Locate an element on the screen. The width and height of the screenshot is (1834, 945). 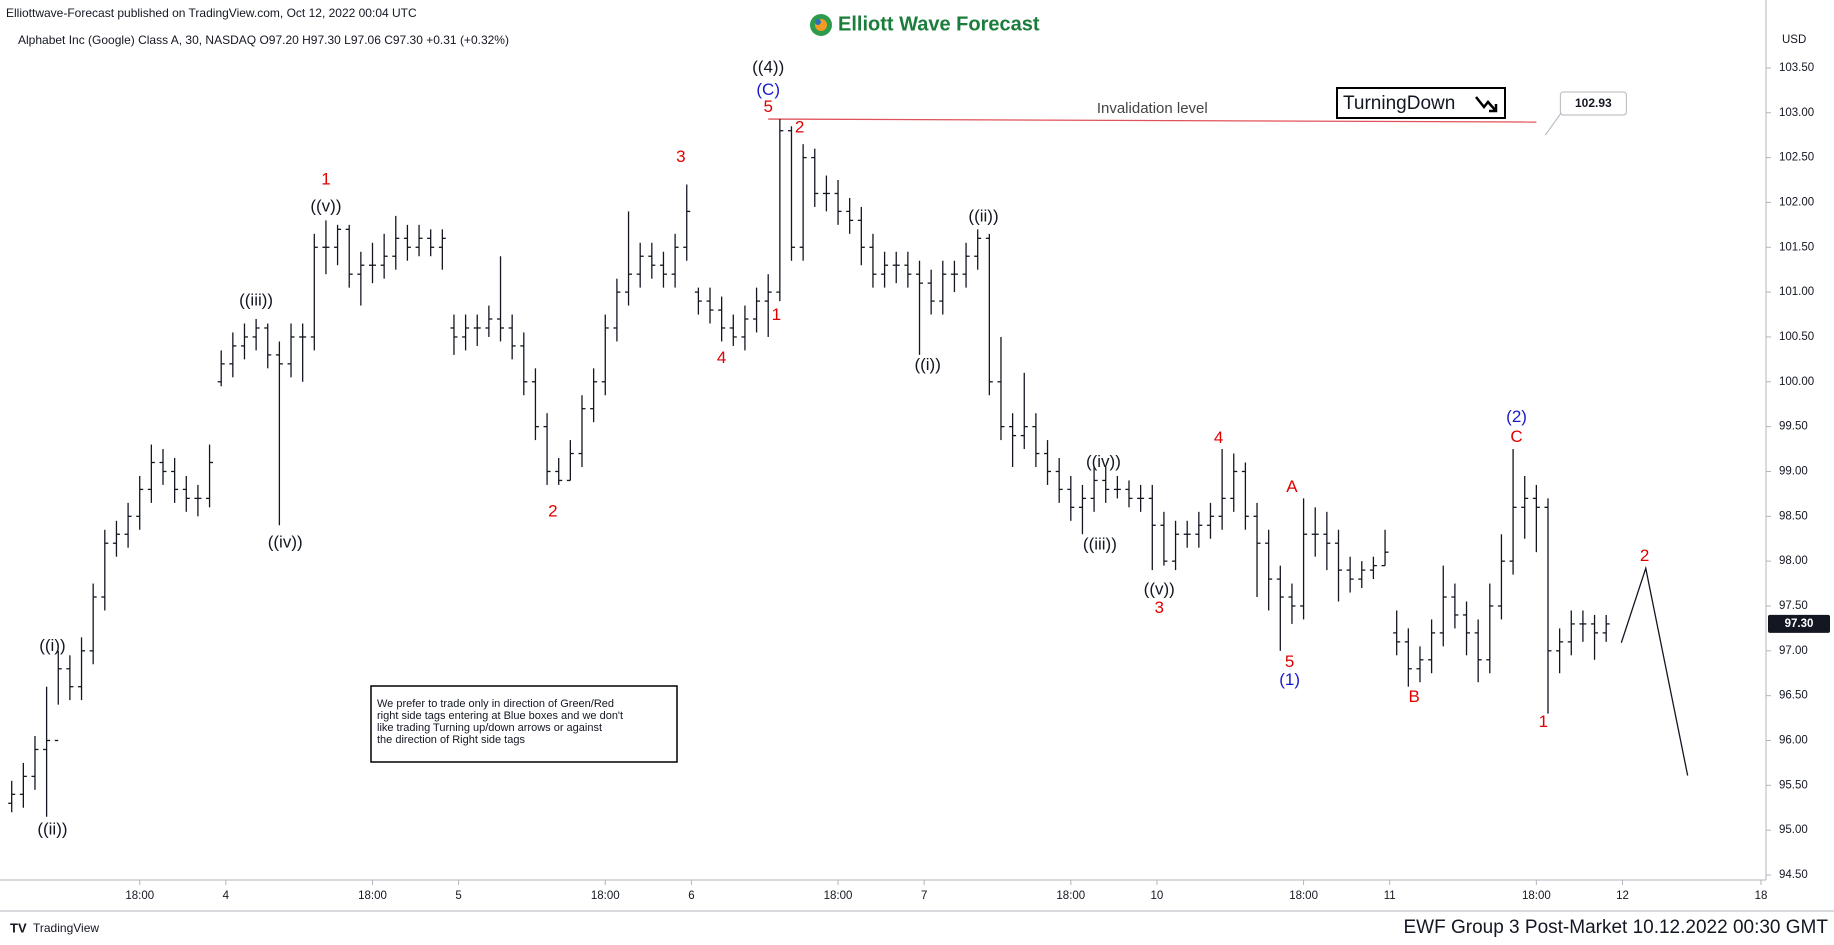
brand-logo is located at coordinates (821, 25).